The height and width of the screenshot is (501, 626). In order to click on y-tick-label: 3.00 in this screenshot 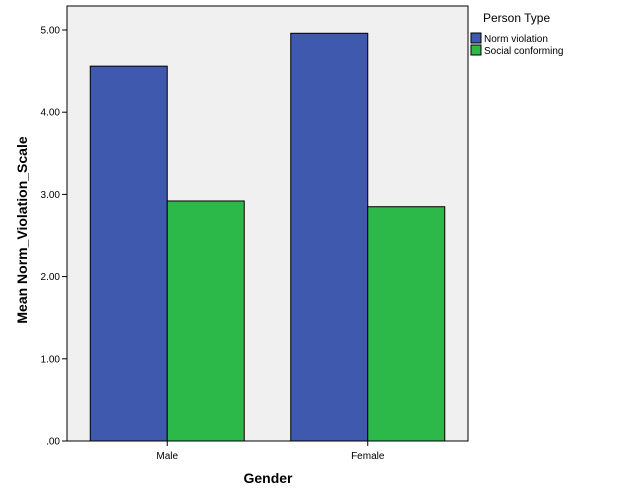, I will do `click(51, 195)`.